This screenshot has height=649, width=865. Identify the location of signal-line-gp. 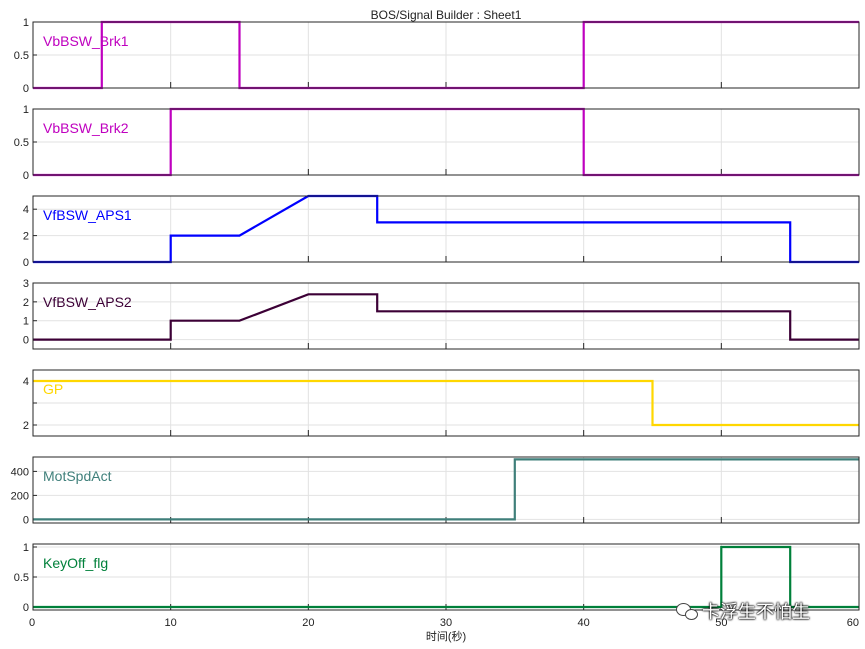
(446, 403).